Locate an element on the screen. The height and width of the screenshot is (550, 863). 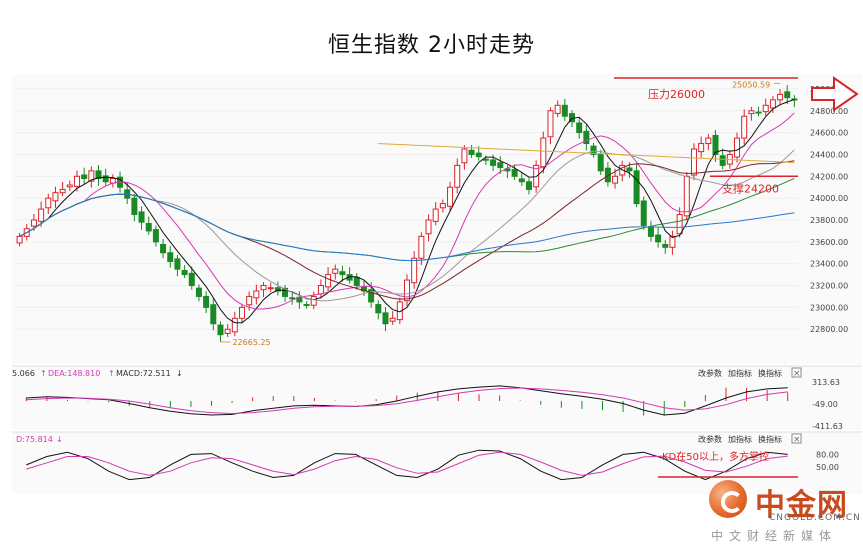
low-price-label: 22665.25 is located at coordinates (251, 342).